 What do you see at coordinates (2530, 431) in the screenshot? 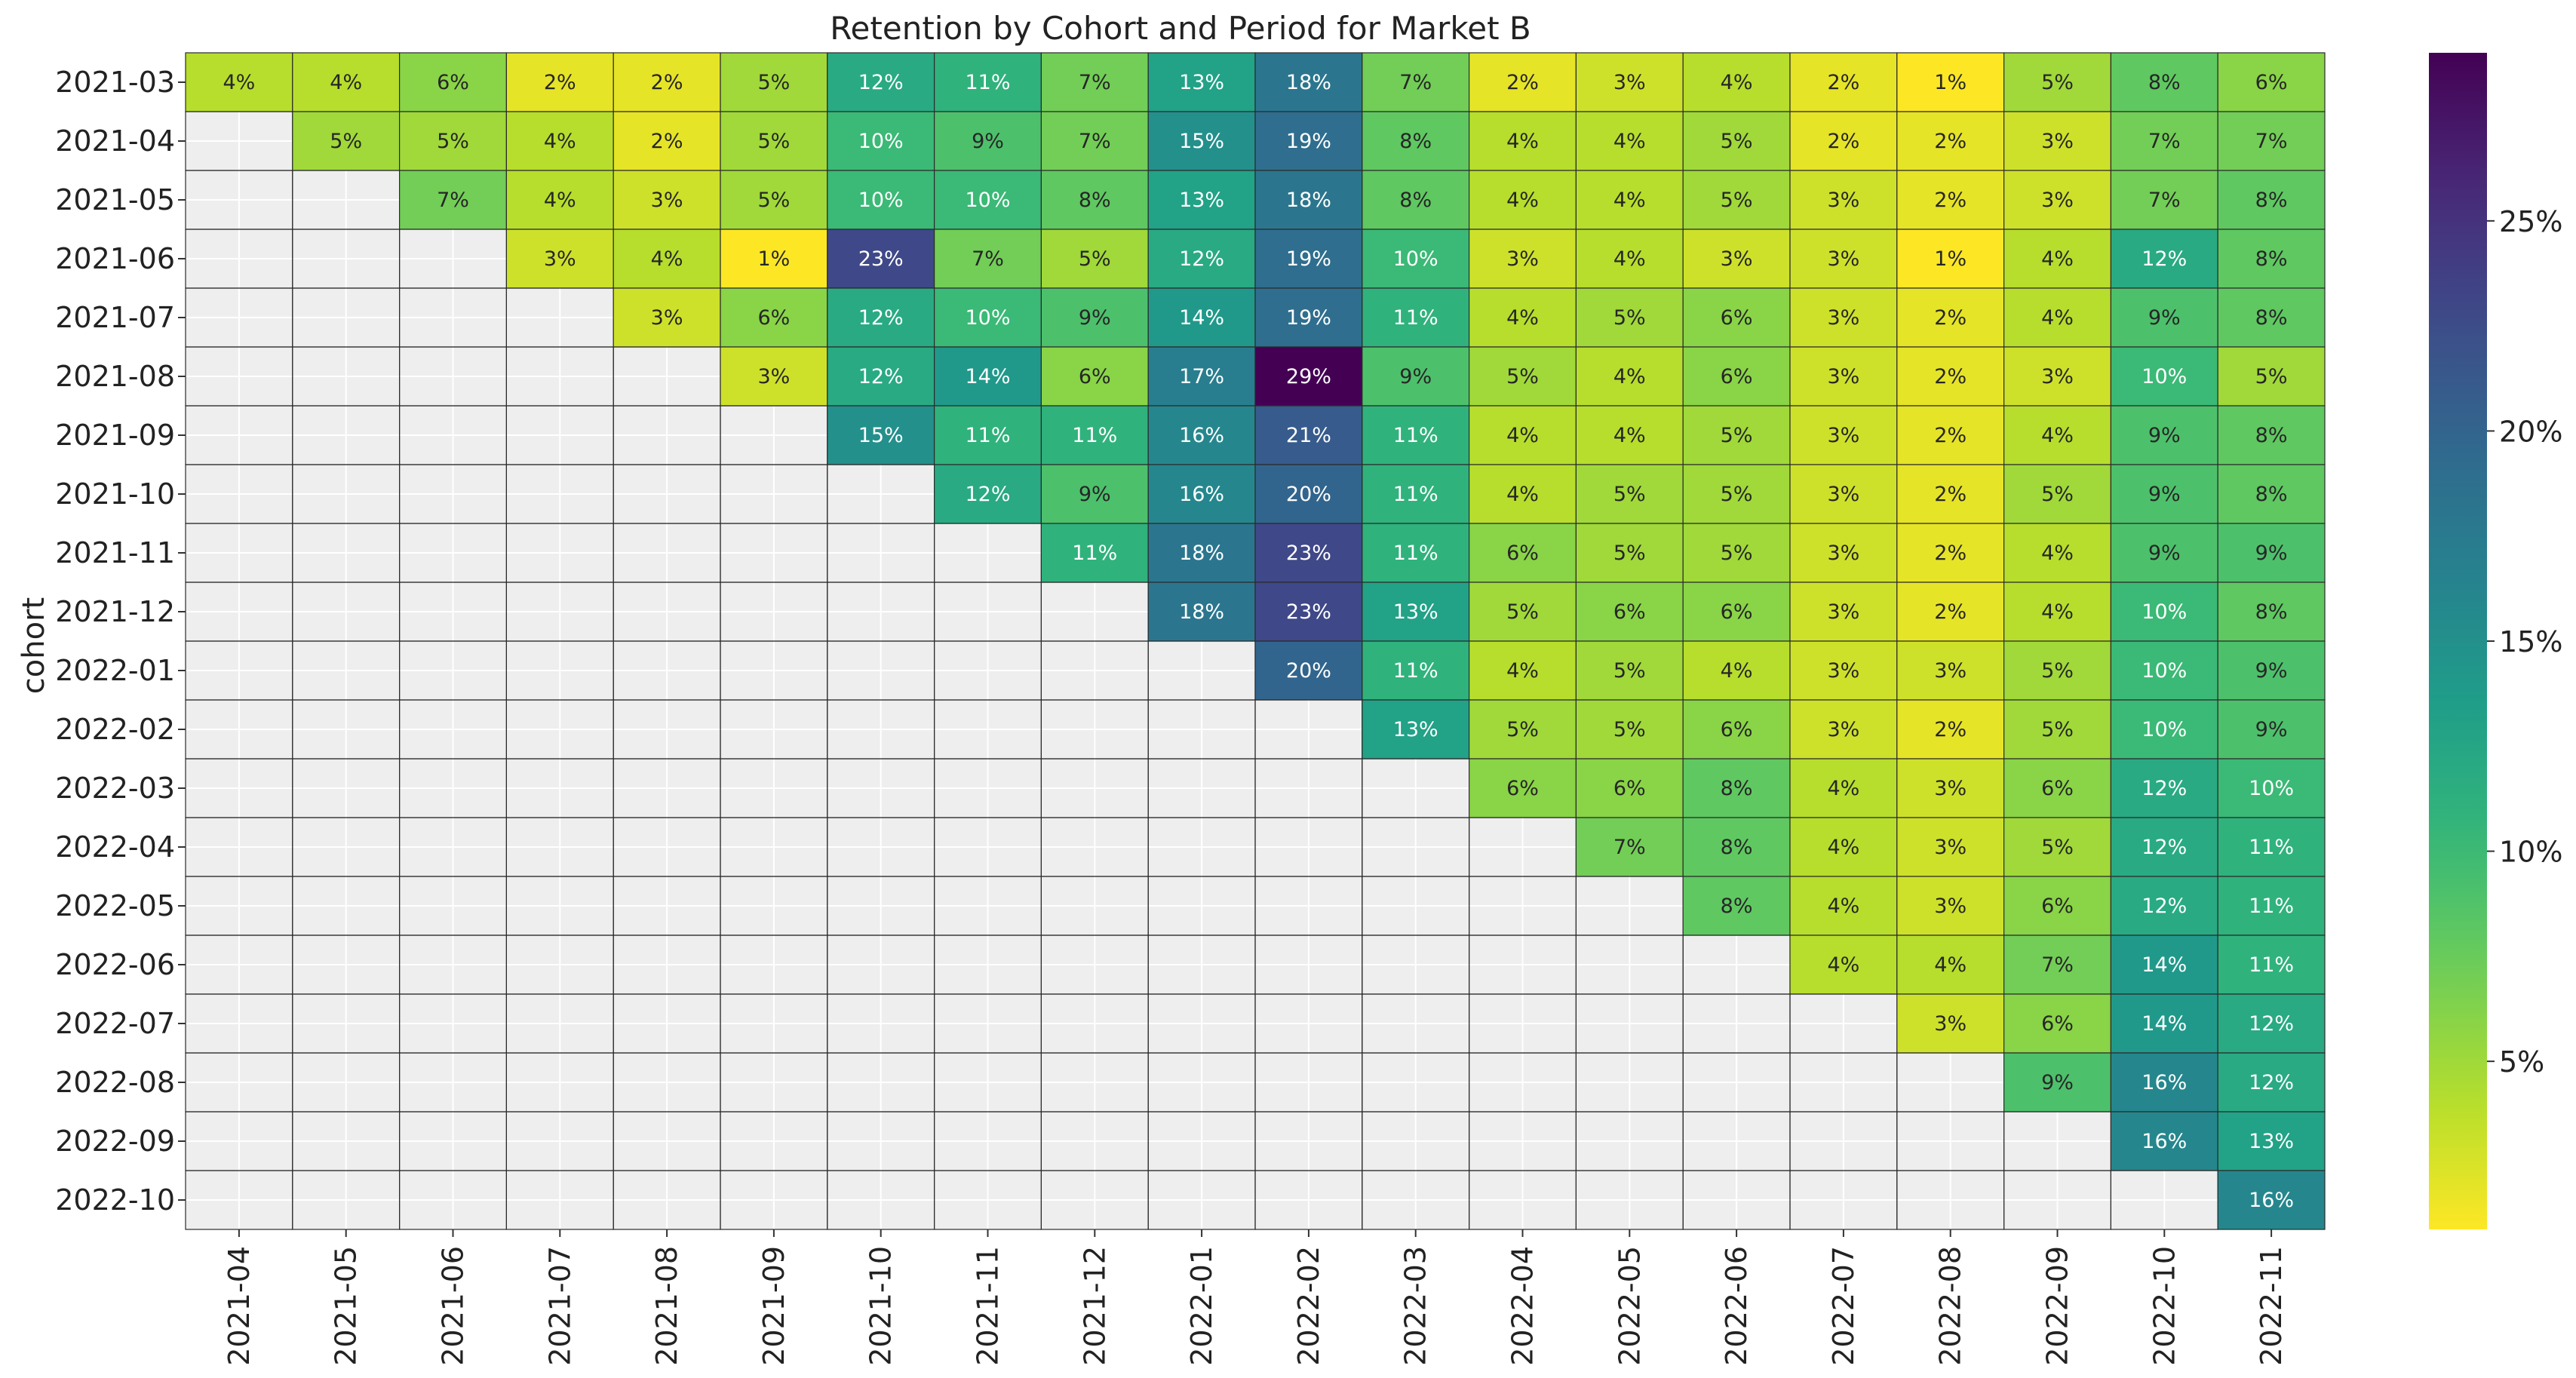
I see `colorbar-tick-label: 20%` at bounding box center [2530, 431].